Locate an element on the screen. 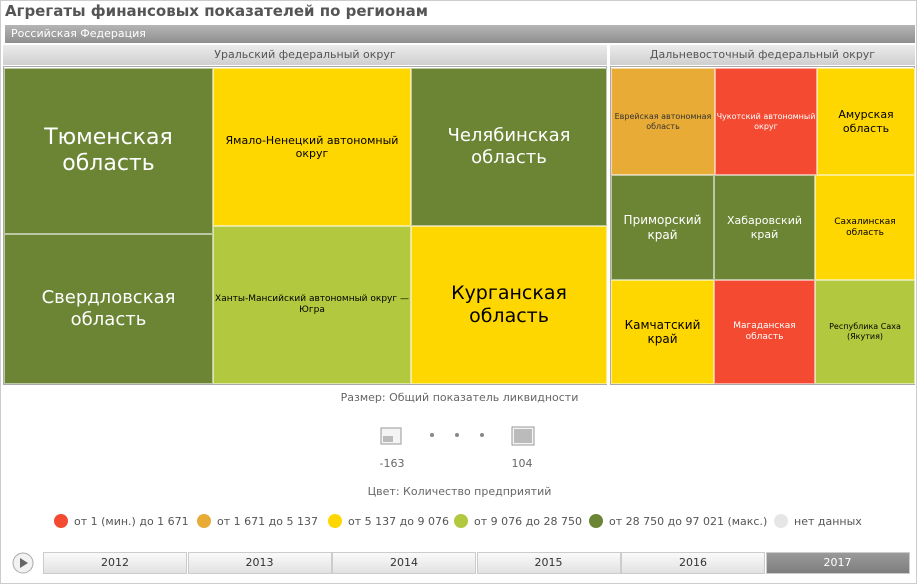  treemap-cell: Приморский край is located at coordinates (662, 227).